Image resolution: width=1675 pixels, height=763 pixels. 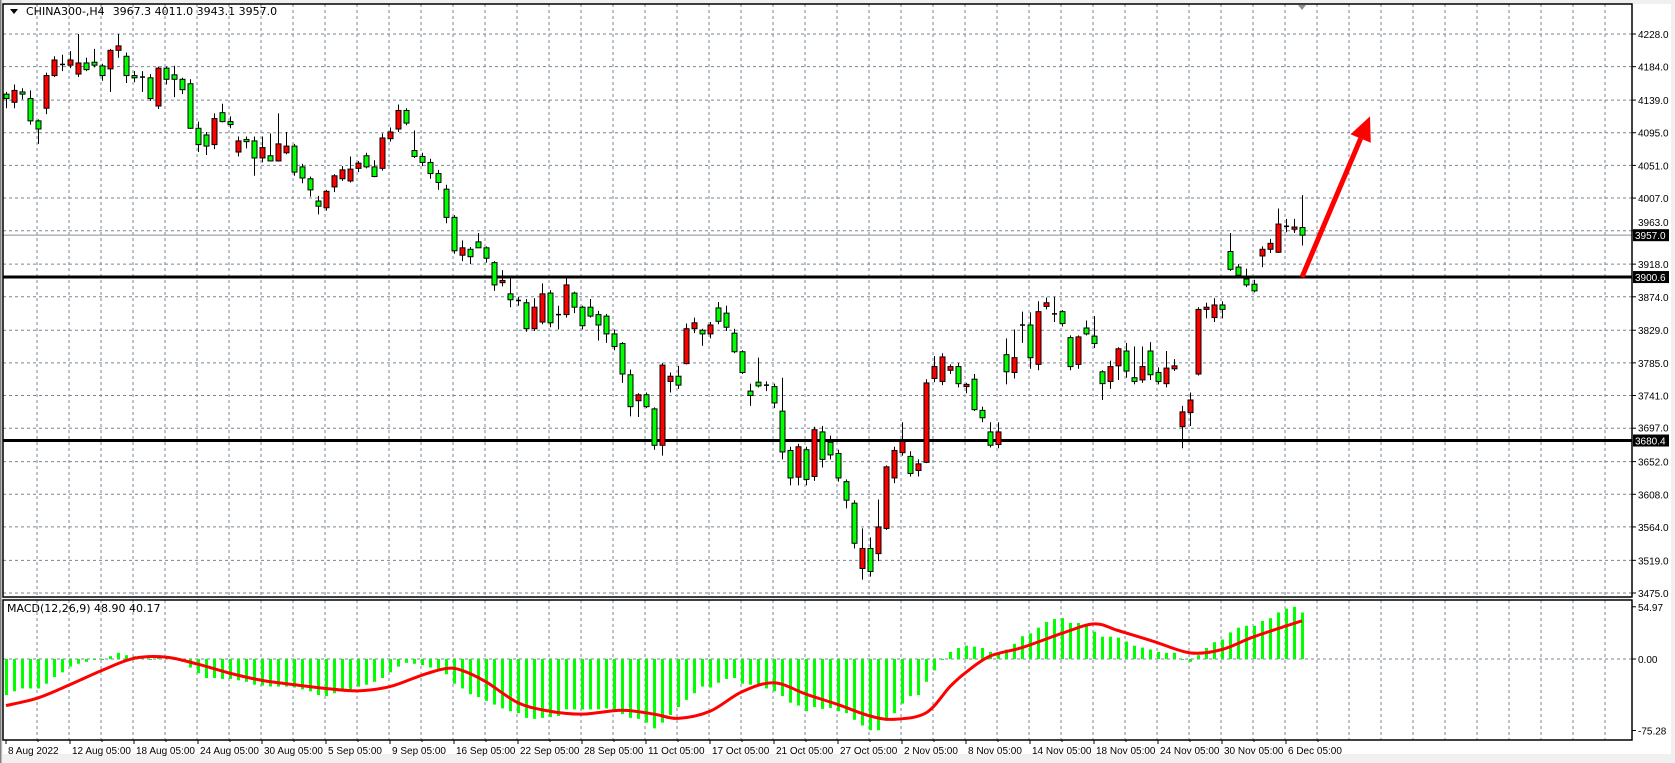 I want to click on level-price-label: 3900.6, so click(x=1650, y=278).